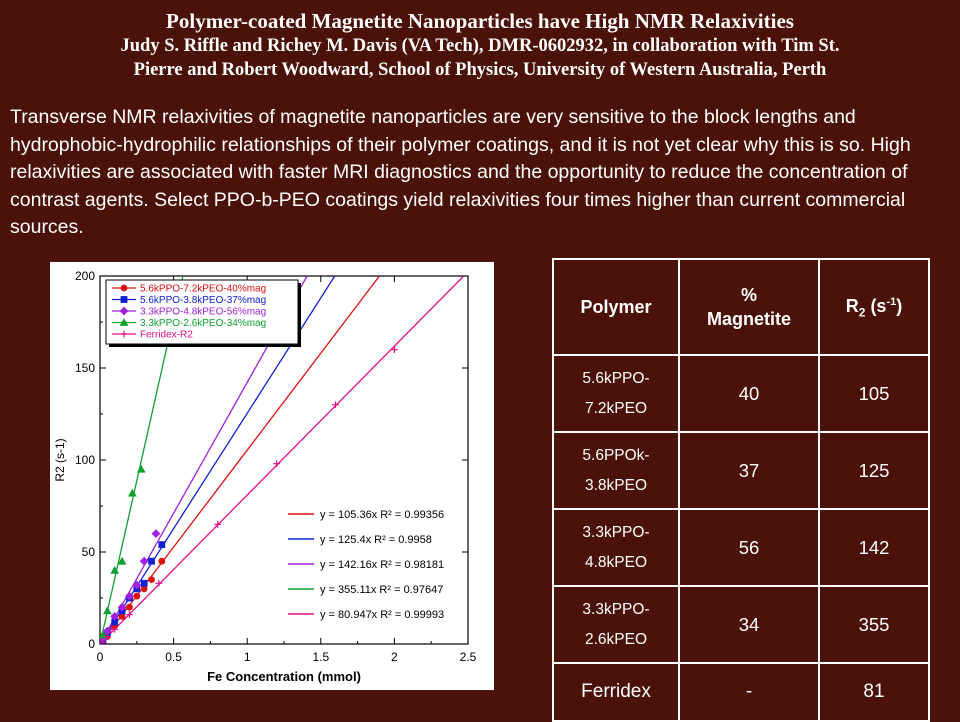  I want to click on x-tick-label: 2, so click(394, 657).